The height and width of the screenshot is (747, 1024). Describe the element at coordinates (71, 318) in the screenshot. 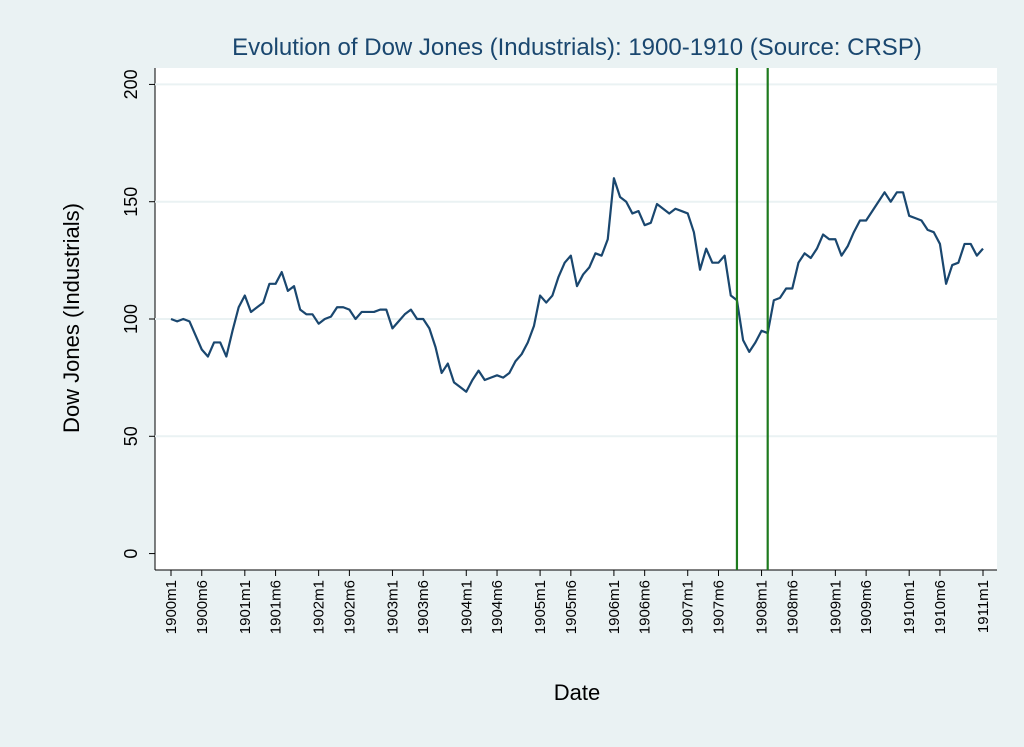

I see `y-axis-label: Dow Jones (Industrials)` at that location.